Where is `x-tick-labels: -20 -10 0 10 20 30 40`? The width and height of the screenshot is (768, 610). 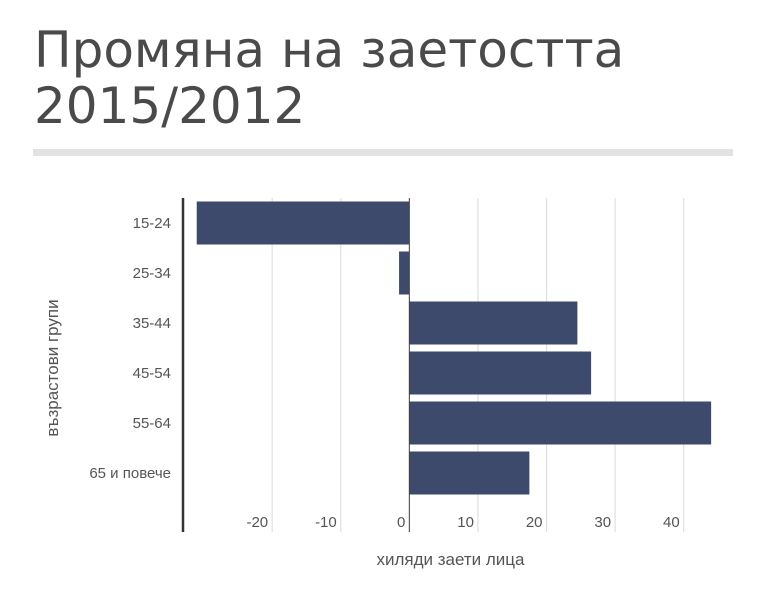
x-tick-labels: -20 -10 0 10 20 30 40 is located at coordinates (462, 522).